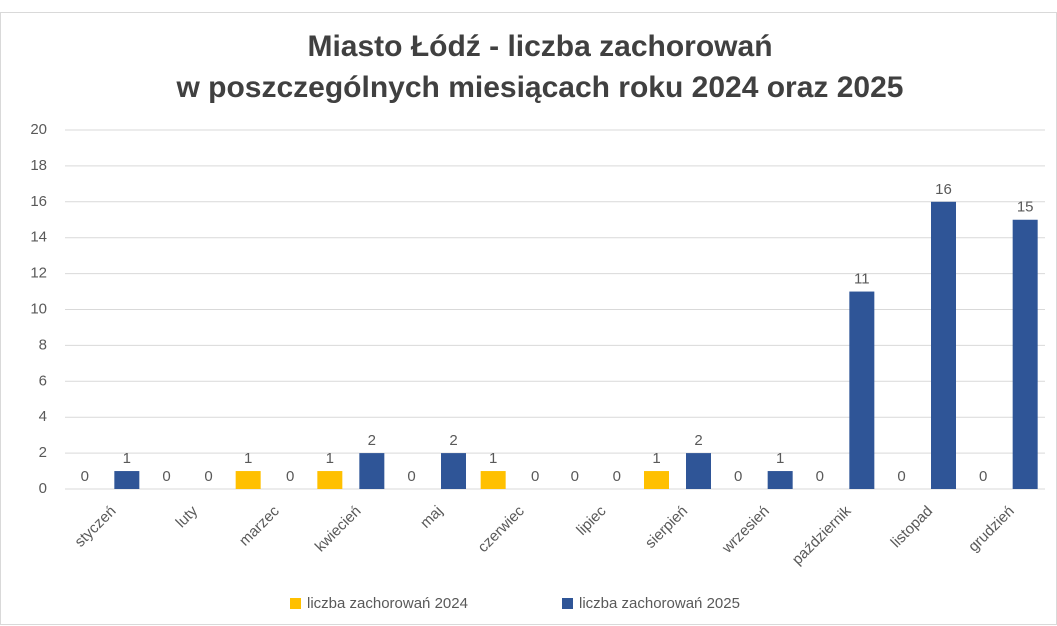 The height and width of the screenshot is (626, 1057). Describe the element at coordinates (862, 279) in the screenshot. I see `data-label: 11` at that location.